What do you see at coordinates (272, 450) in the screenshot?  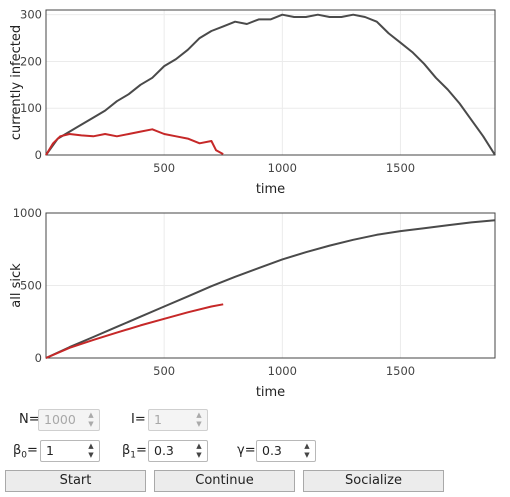 I see `gamma-value: 0.3` at bounding box center [272, 450].